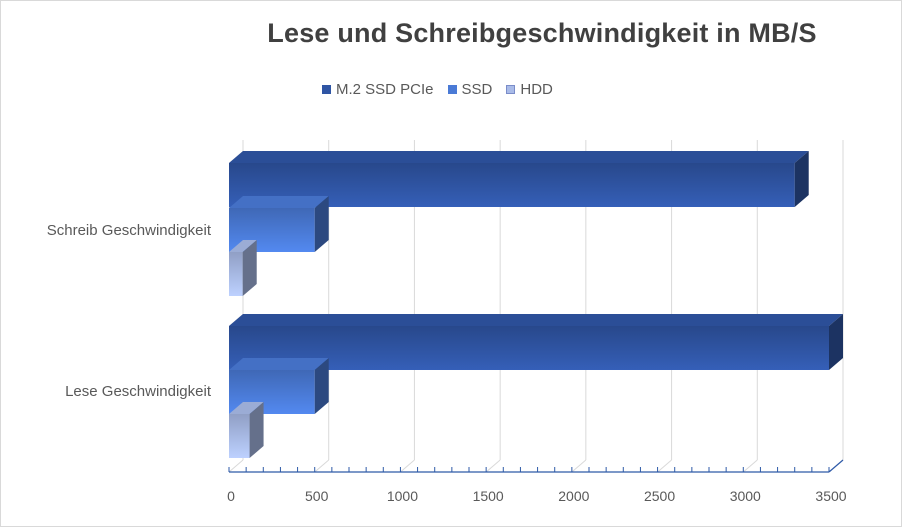  What do you see at coordinates (243, 246) in the screenshot?
I see `bar-0-2-top` at bounding box center [243, 246].